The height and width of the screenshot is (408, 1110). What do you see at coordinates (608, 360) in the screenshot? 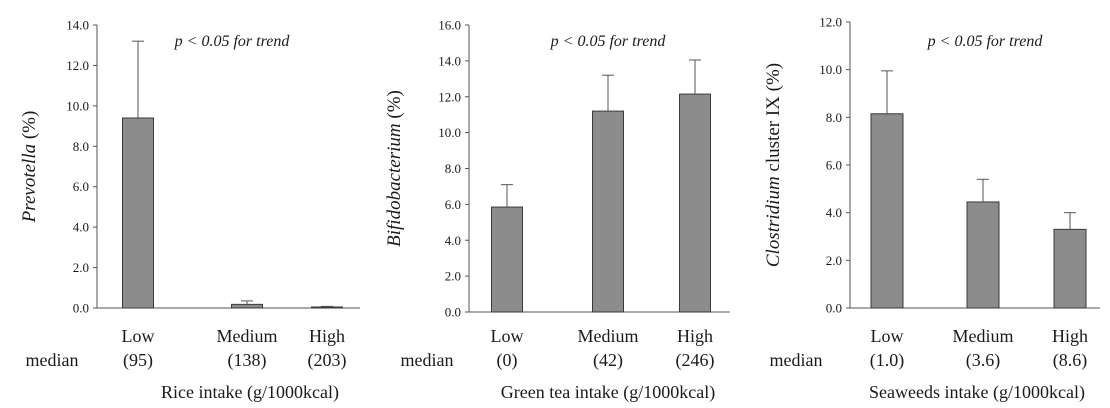
I see `median-value: (42)` at bounding box center [608, 360].